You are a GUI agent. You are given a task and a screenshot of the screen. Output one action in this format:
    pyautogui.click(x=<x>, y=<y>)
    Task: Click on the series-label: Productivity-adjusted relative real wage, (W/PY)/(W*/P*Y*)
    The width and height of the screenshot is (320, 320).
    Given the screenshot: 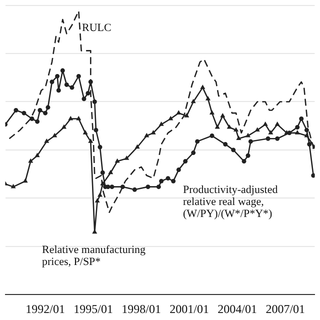 What is the action you would take?
    pyautogui.click(x=230, y=202)
    